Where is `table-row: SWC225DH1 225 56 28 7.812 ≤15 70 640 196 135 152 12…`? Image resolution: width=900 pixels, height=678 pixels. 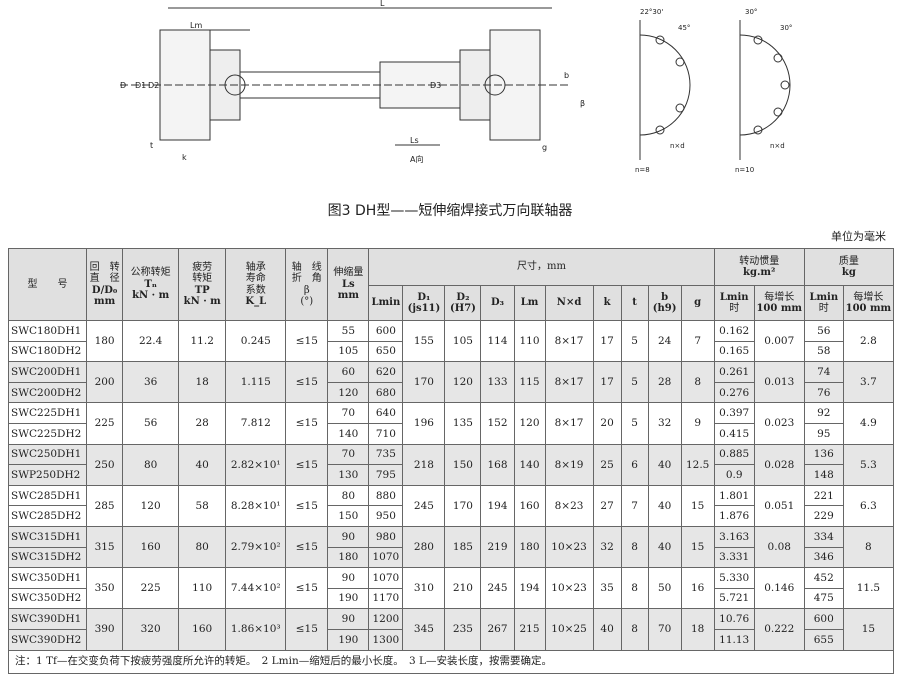 table-row: SWC225DH1 225 56 28 7.812 ≤15 70 640 196 135 152 12… is located at coordinates (451, 423).